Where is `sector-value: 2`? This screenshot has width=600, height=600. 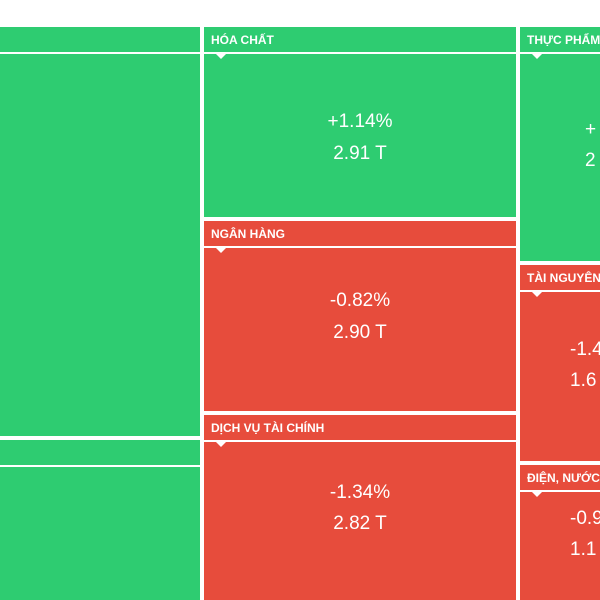 sector-value: 2 is located at coordinates (590, 160).